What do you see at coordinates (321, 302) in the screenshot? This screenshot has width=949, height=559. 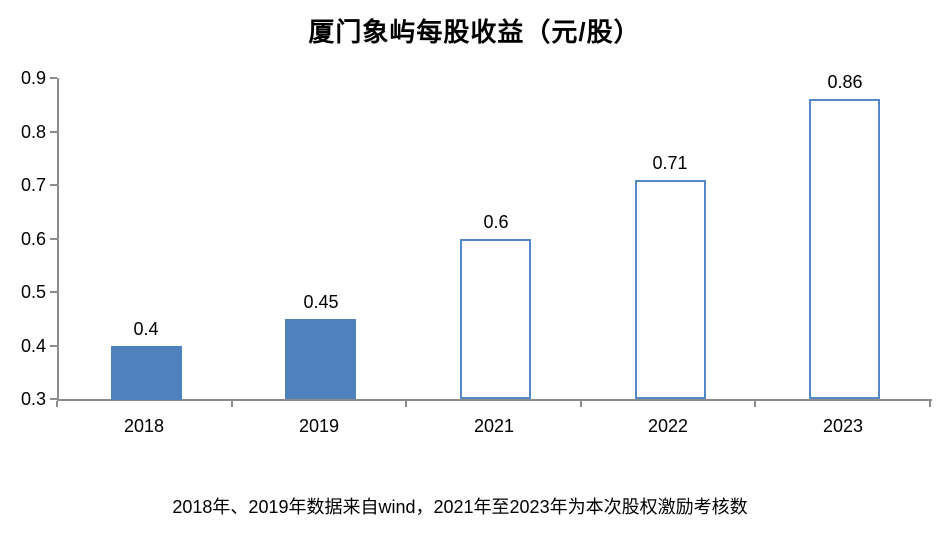 I see `bar-value-label: 0.45` at bounding box center [321, 302].